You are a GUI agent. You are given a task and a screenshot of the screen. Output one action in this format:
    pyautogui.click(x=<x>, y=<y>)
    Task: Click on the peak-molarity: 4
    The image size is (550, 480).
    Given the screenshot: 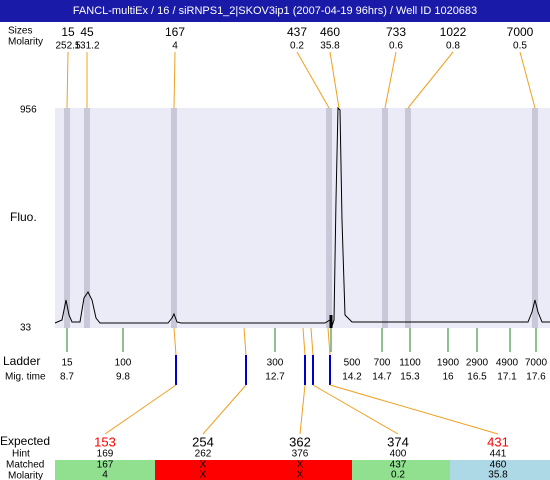 What is the action you would take?
    pyautogui.click(x=175, y=46)
    